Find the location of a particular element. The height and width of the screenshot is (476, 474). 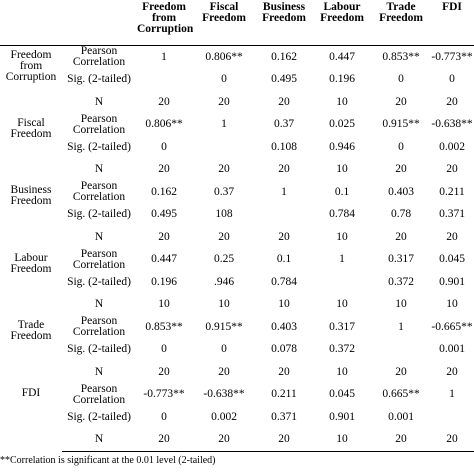

row-group-label: Freedom from Corruption is located at coordinates (31, 66).